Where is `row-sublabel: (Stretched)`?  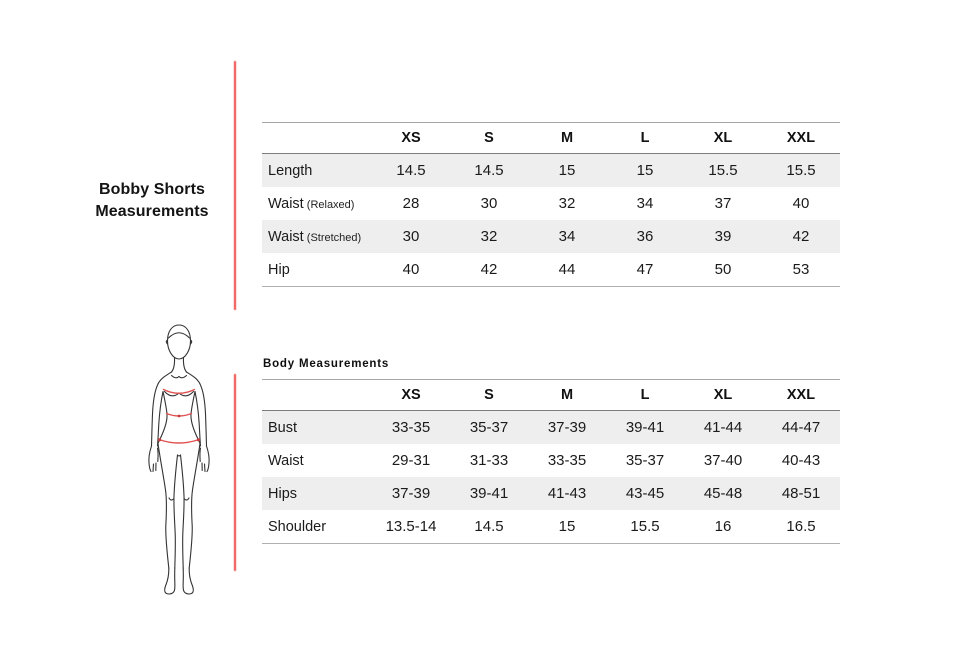 row-sublabel: (Stretched) is located at coordinates (332, 237).